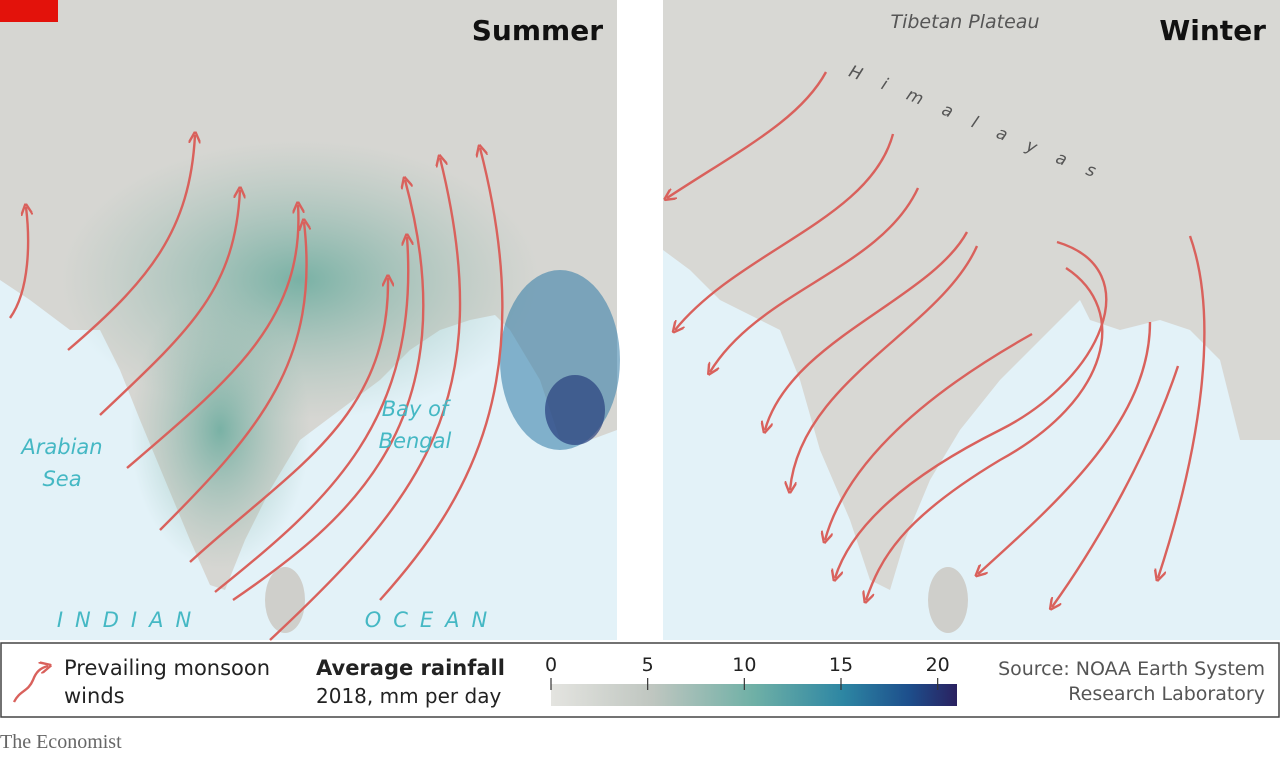 The height and width of the screenshot is (759, 1280). What do you see at coordinates (417, 409) in the screenshot?
I see `sea-label: Bay of` at bounding box center [417, 409].